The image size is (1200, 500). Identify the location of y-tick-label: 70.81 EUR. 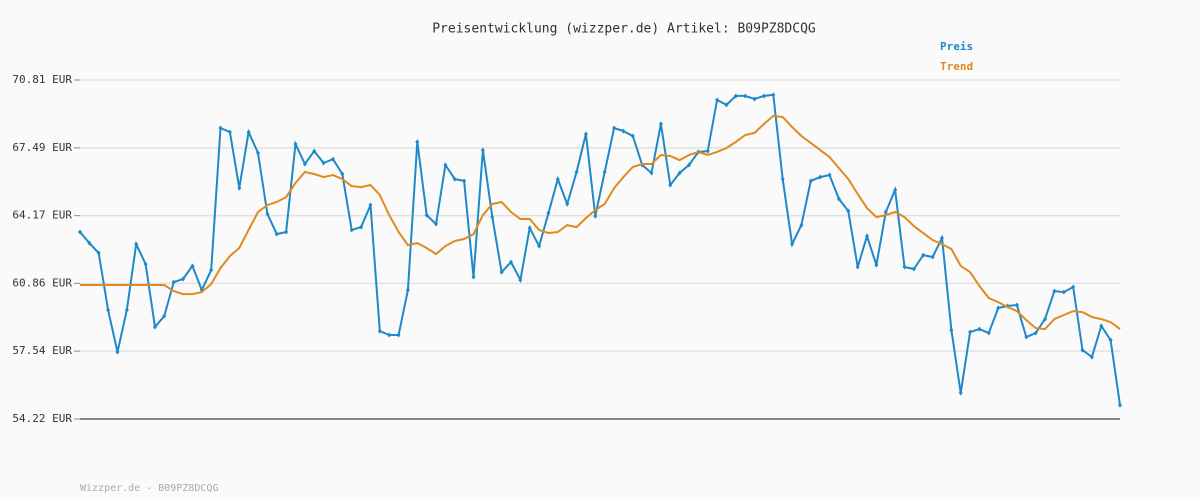
(42, 79).